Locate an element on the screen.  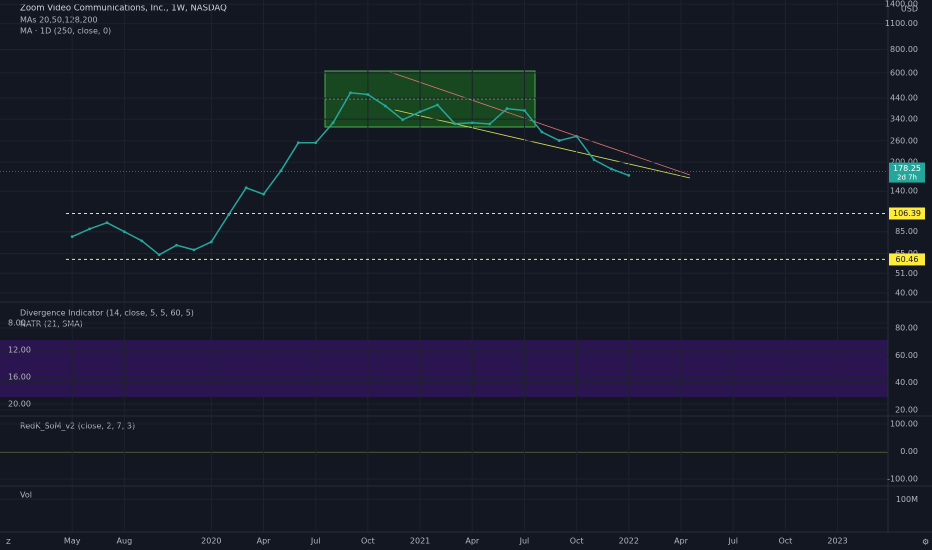
y-tick-label: 20.00 is located at coordinates (906, 409).